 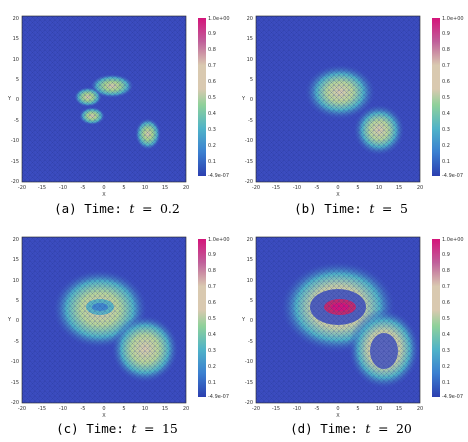 I want to click on colorbar-tick-label: 0.9, so click(x=446, y=255).